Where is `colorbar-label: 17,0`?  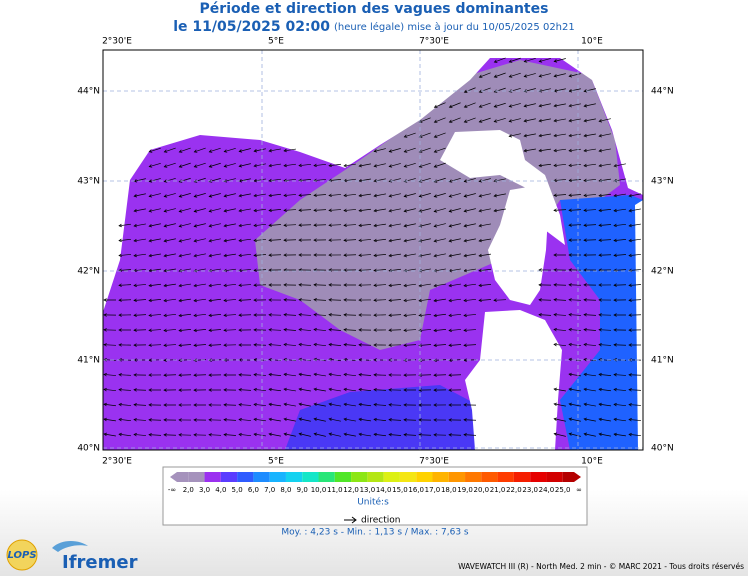
colorbar-label: 17,0 is located at coordinates (433, 490).